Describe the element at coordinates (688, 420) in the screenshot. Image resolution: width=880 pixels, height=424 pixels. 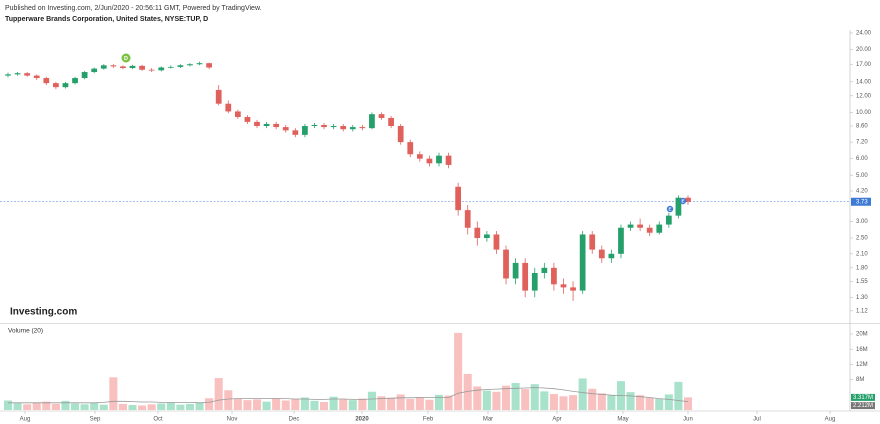
I see `x-tick-label: Jun` at that location.